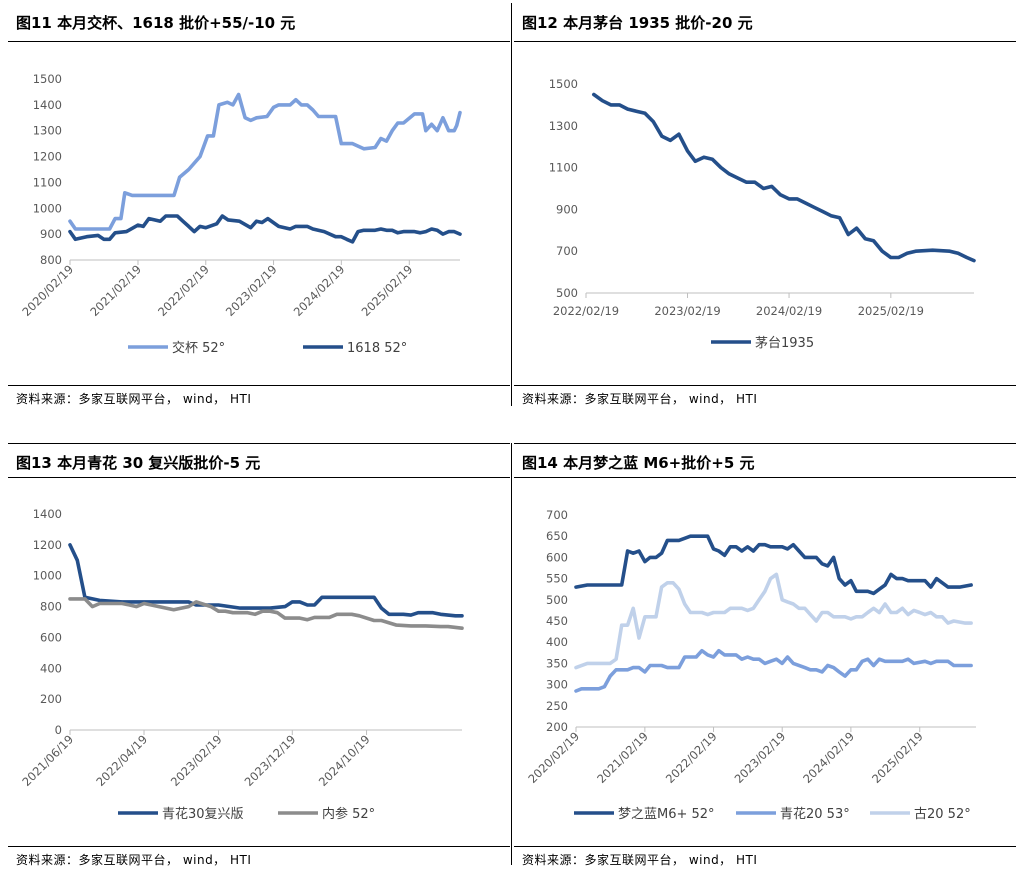  I want to click on chart-14-ytick-label: 700, so click(557, 515).